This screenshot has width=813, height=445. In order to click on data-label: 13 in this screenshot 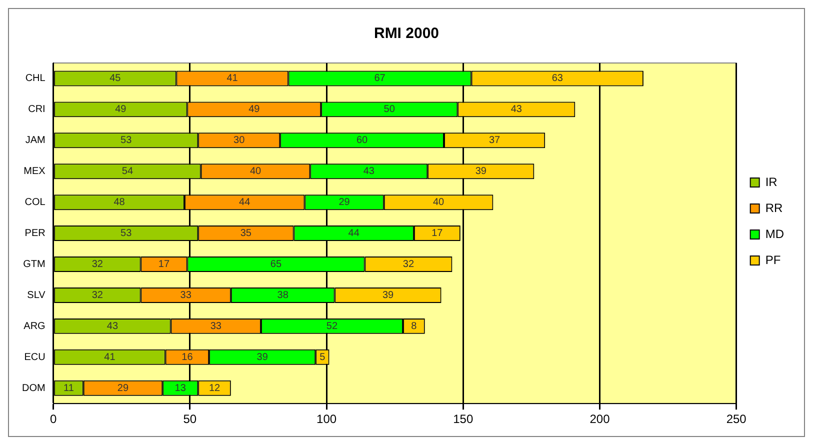, I will do `click(180, 388)`.